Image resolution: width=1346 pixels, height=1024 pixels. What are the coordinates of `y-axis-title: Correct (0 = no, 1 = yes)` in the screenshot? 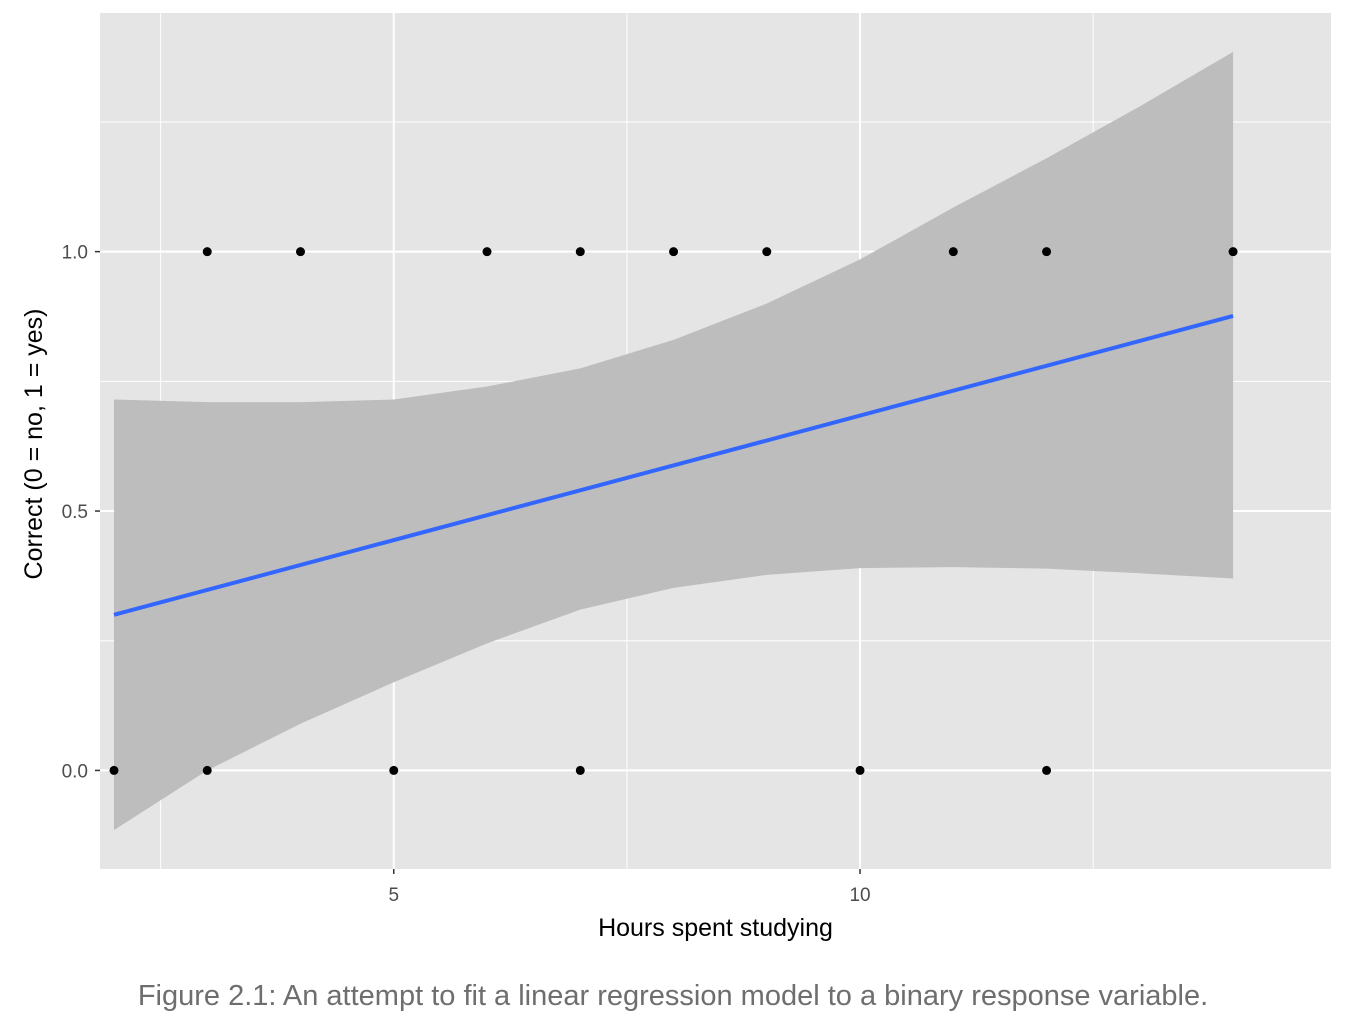 It's located at (34, 444).